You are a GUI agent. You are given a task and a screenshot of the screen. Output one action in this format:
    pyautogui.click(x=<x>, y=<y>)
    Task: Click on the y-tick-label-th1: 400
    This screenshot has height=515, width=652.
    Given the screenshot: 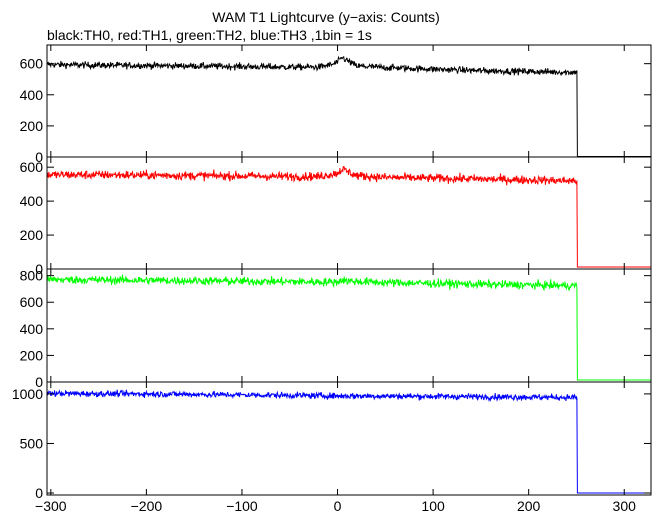 What is the action you would take?
    pyautogui.click(x=32, y=201)
    